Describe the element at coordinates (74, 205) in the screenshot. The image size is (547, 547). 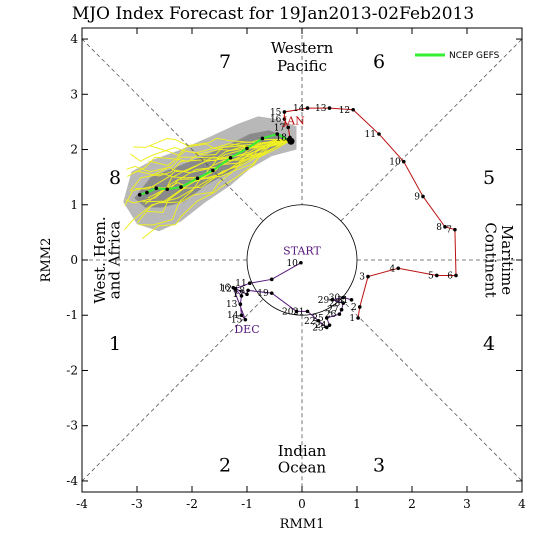
I see `y-tick-label-6: 1` at that location.